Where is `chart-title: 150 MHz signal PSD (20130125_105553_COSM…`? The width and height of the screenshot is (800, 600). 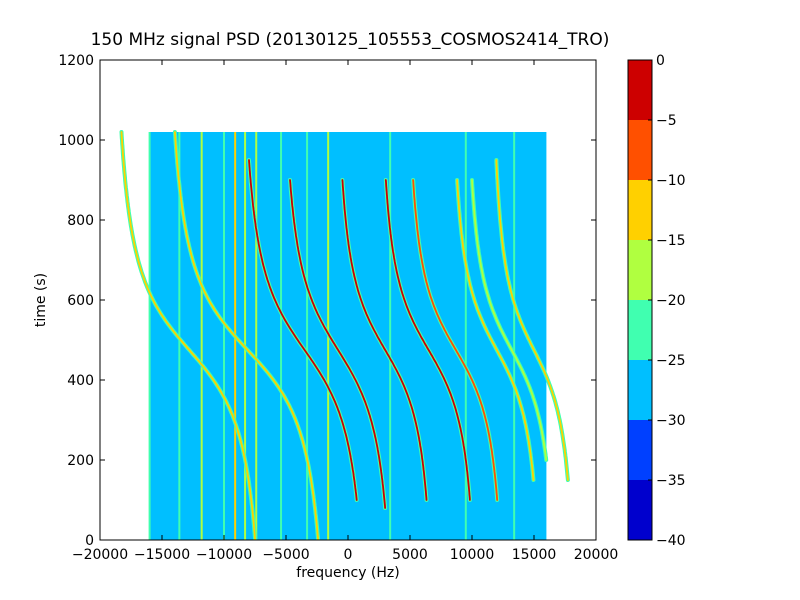
chart-title: 150 MHz signal PSD (20130125_105553_COSM… is located at coordinates (350, 40).